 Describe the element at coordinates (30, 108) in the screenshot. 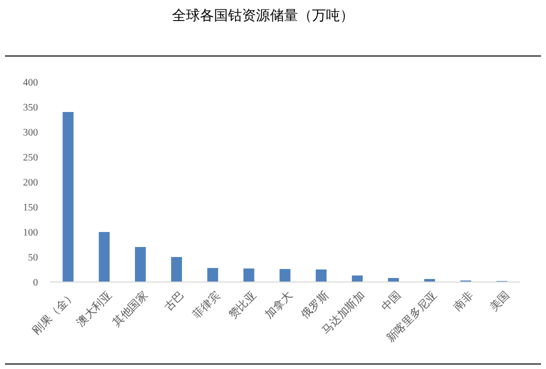

I see `y-tick-label: 350` at that location.